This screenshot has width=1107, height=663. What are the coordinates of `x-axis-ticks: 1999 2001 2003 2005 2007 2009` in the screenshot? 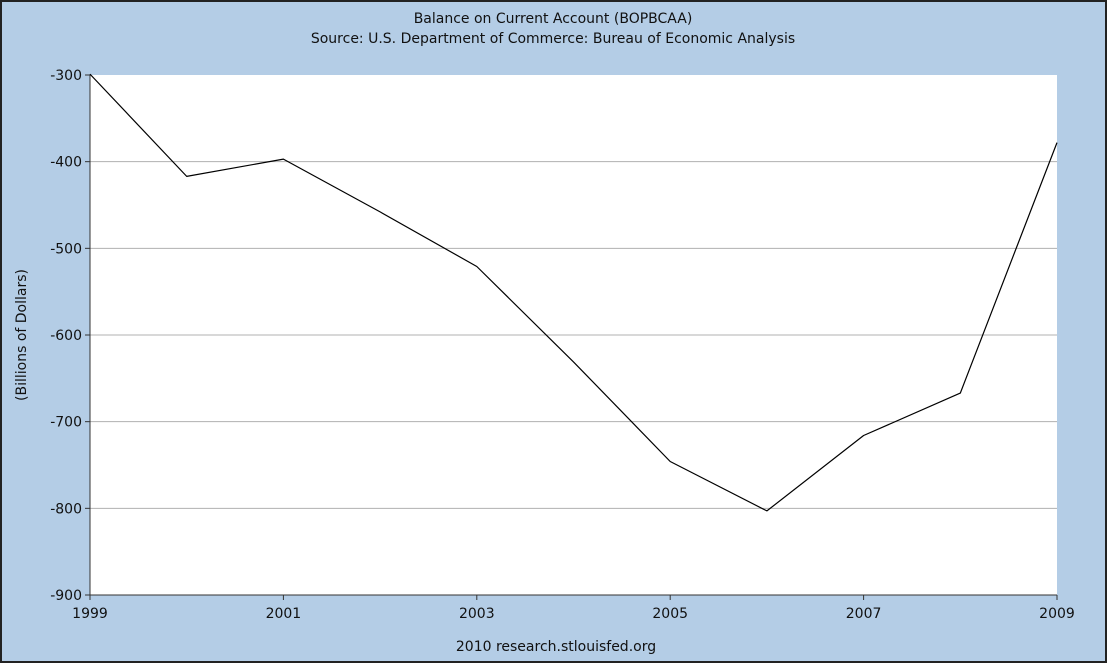 It's located at (573, 608).